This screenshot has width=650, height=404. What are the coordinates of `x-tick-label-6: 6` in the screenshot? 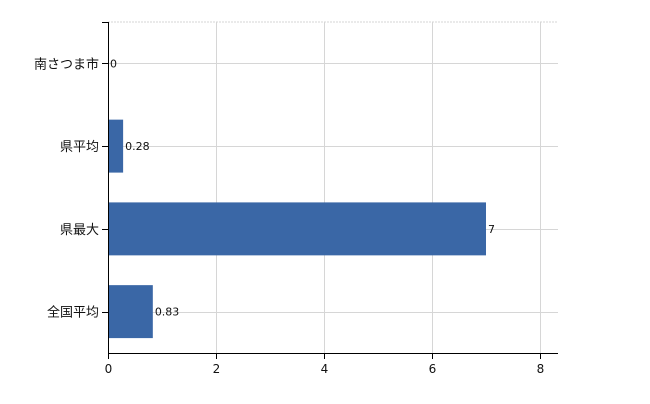 It's located at (433, 369).